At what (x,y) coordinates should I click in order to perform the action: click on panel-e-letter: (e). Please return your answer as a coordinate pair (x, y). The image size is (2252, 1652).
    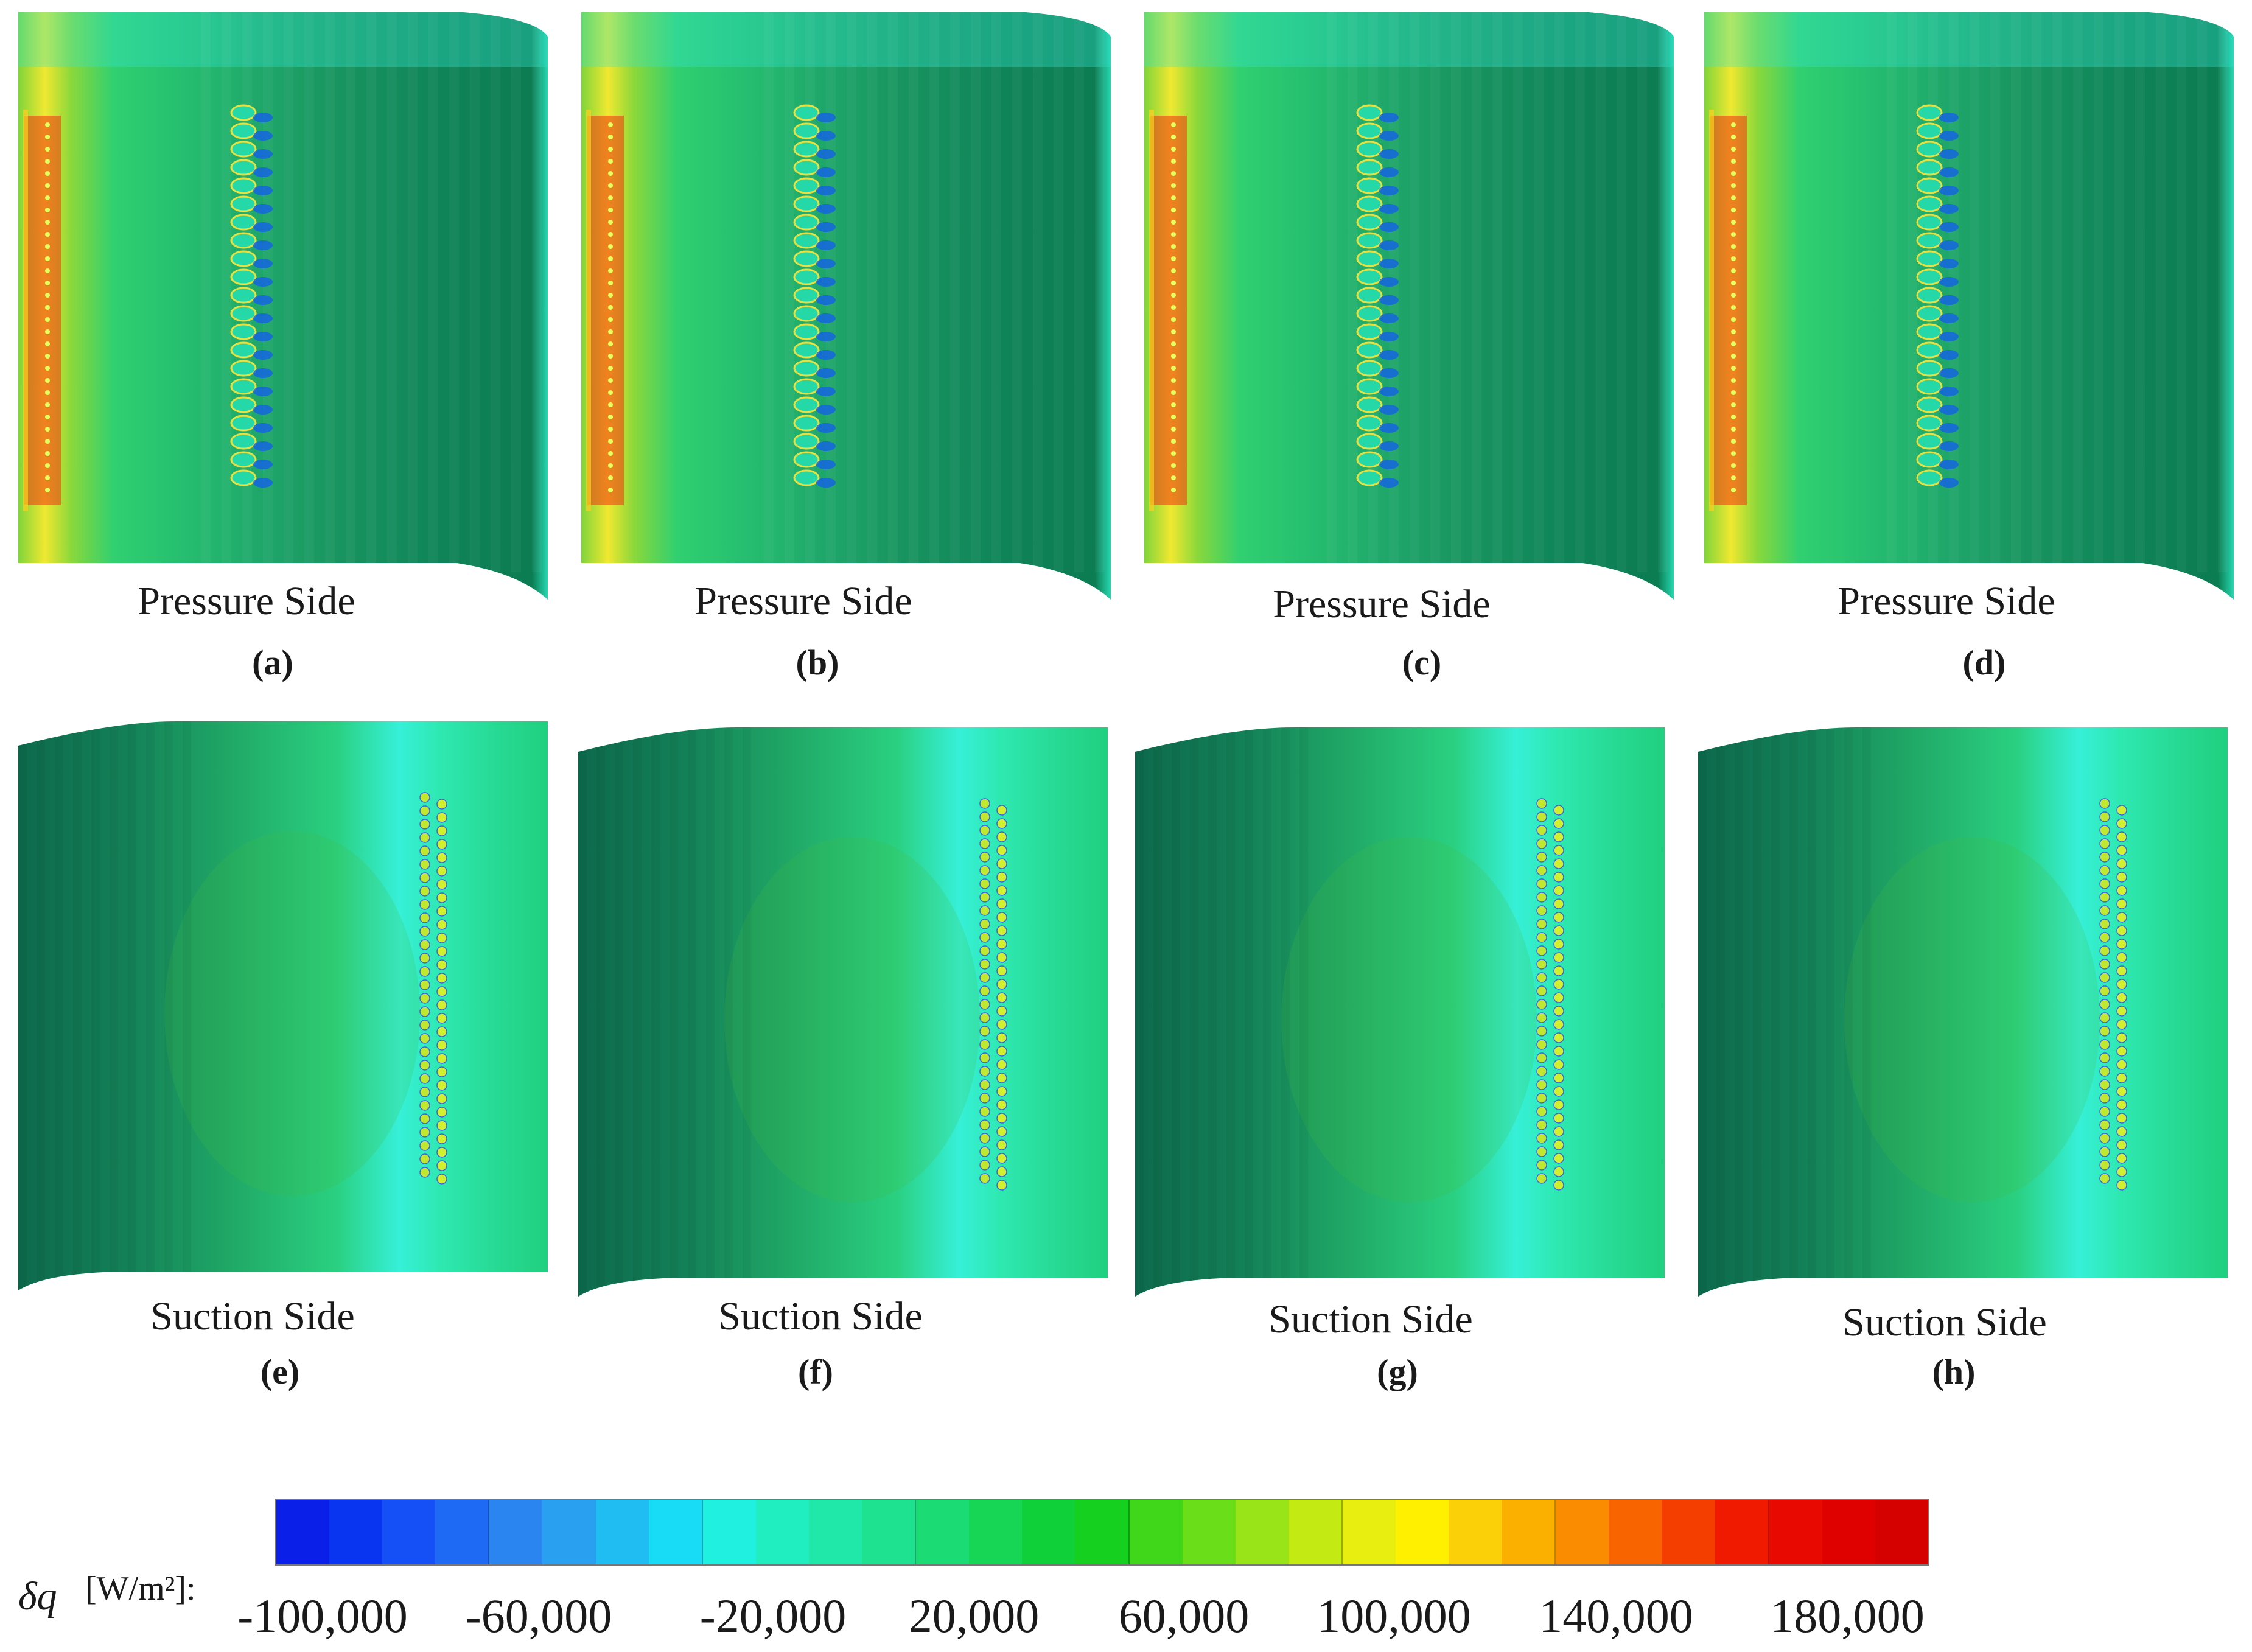
    Looking at the image, I should click on (280, 1372).